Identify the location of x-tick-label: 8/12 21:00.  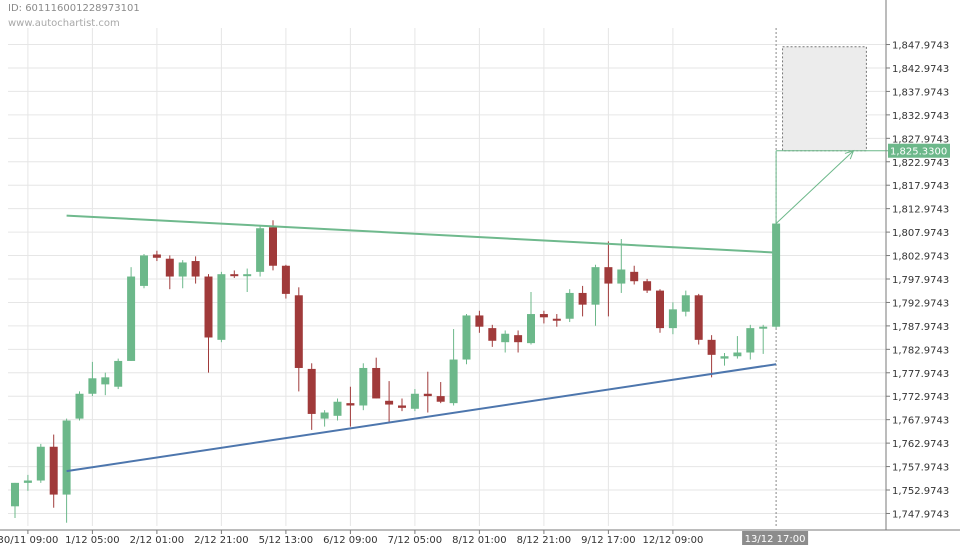
(544, 540).